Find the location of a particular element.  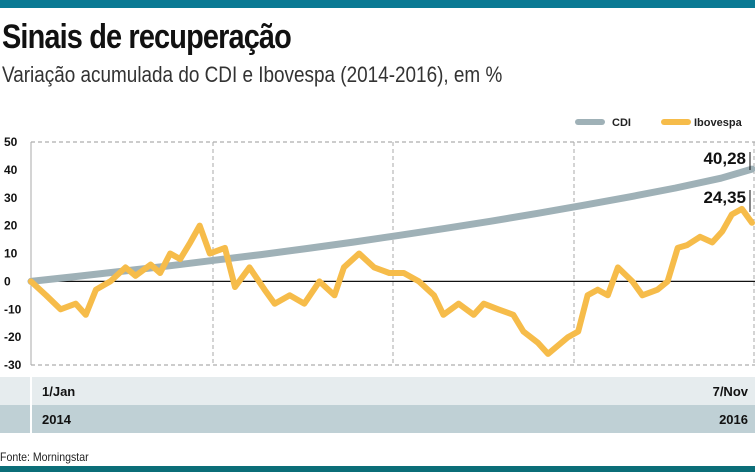

y-tick-label: -20 is located at coordinates (13, 337).